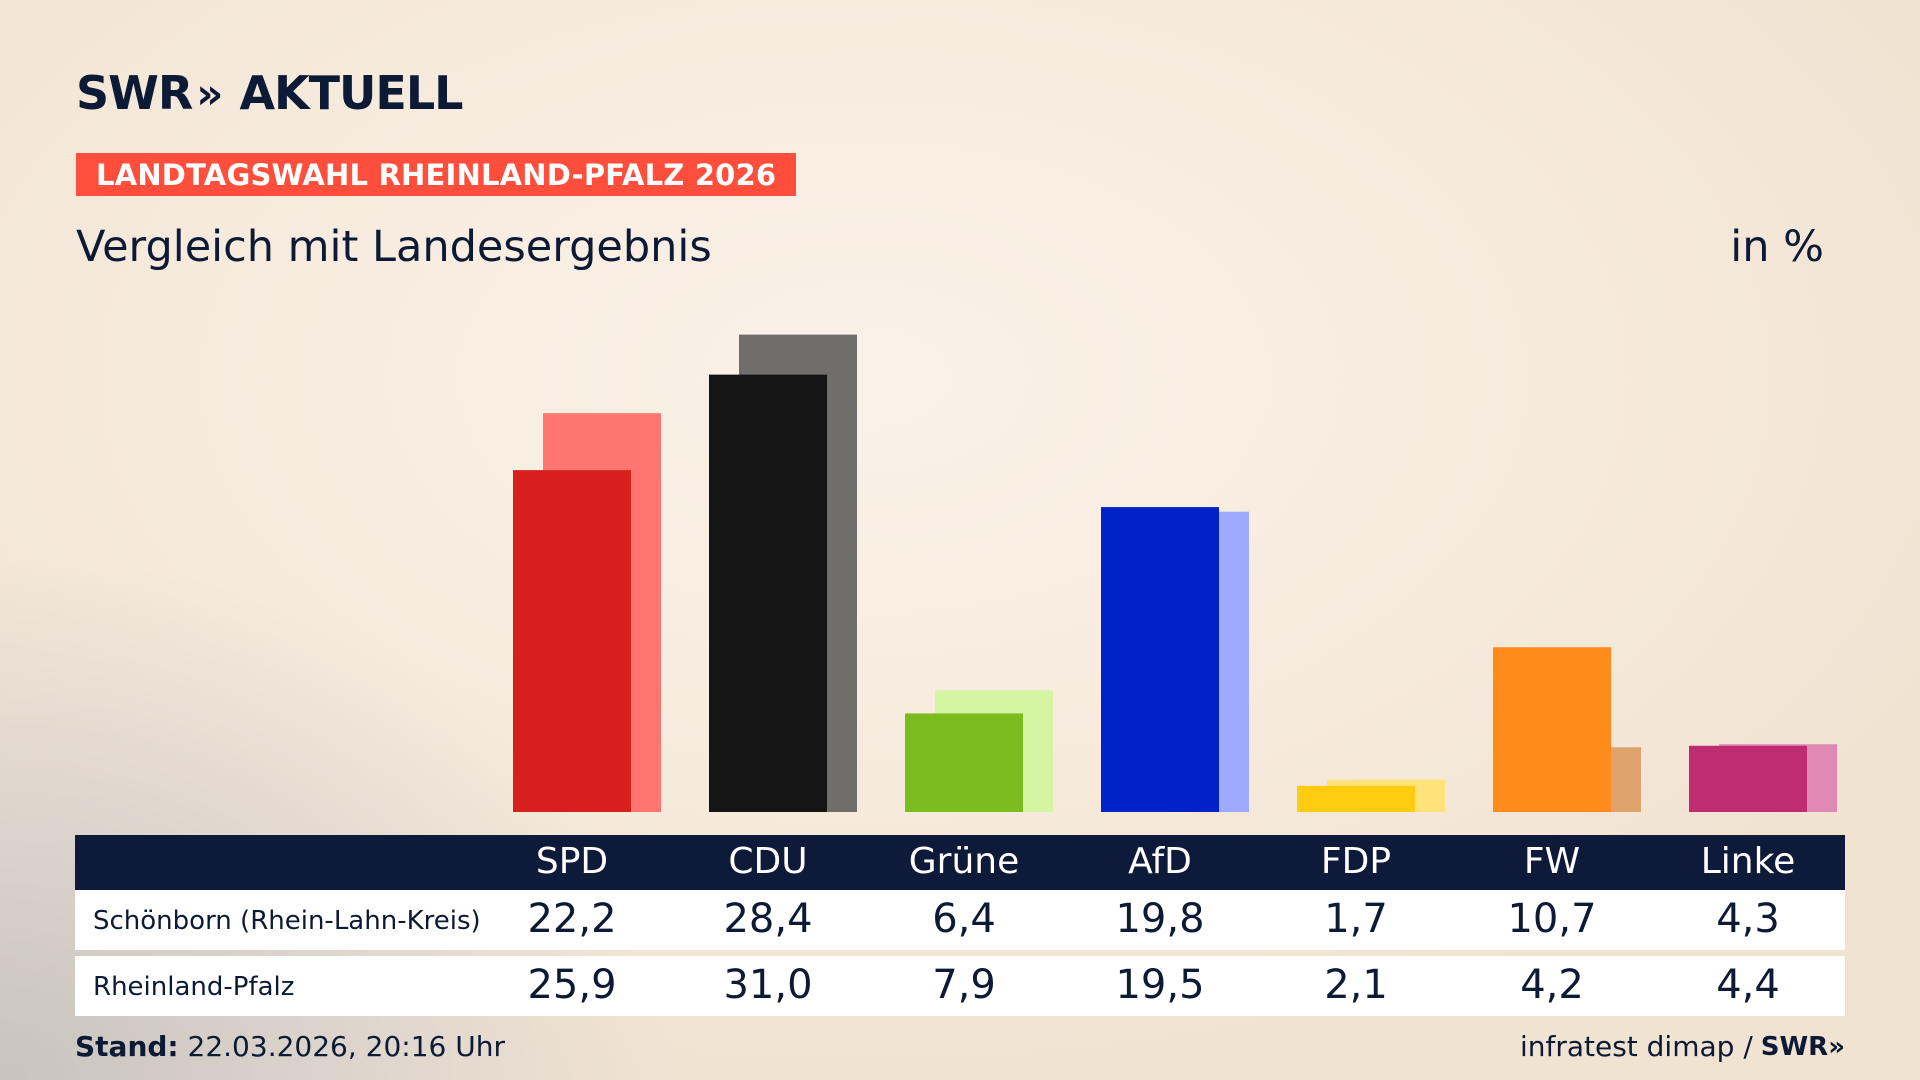 The image size is (1920, 1080). I want to click on swr-aktuell-logo: SWR » AKTUELL, so click(269, 93).